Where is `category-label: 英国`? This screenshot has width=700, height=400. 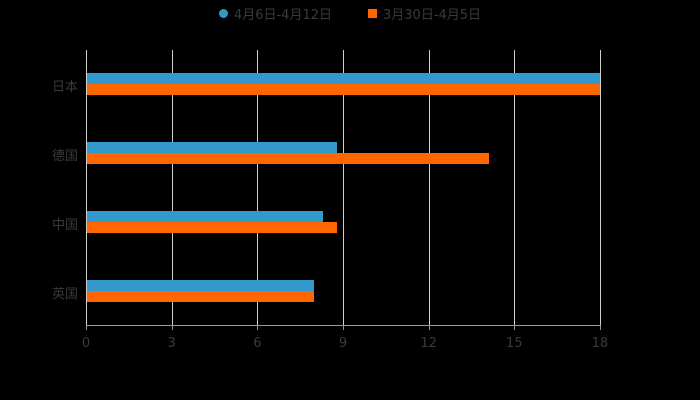
category-label: 英国 is located at coordinates (64, 294).